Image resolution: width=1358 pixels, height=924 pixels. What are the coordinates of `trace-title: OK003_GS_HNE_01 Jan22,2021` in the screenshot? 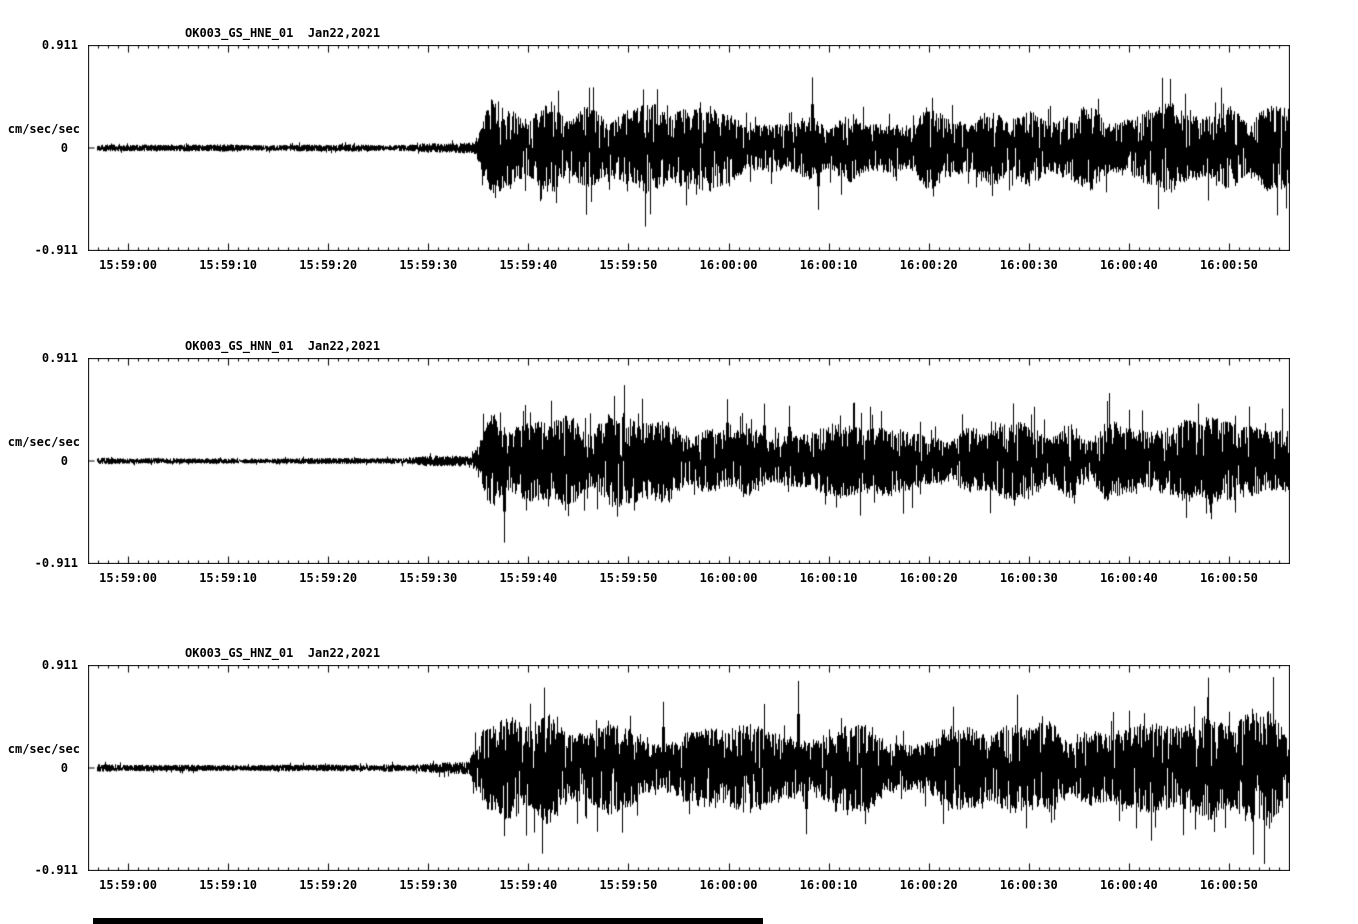 It's located at (283, 33).